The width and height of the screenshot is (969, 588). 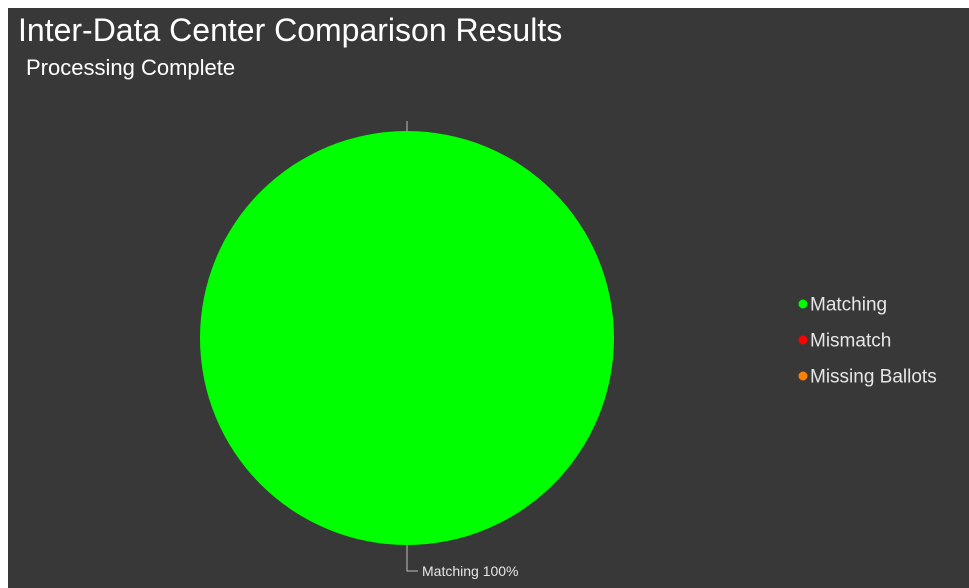 I want to click on data-label-matching: Matching 100%, so click(x=470, y=571).